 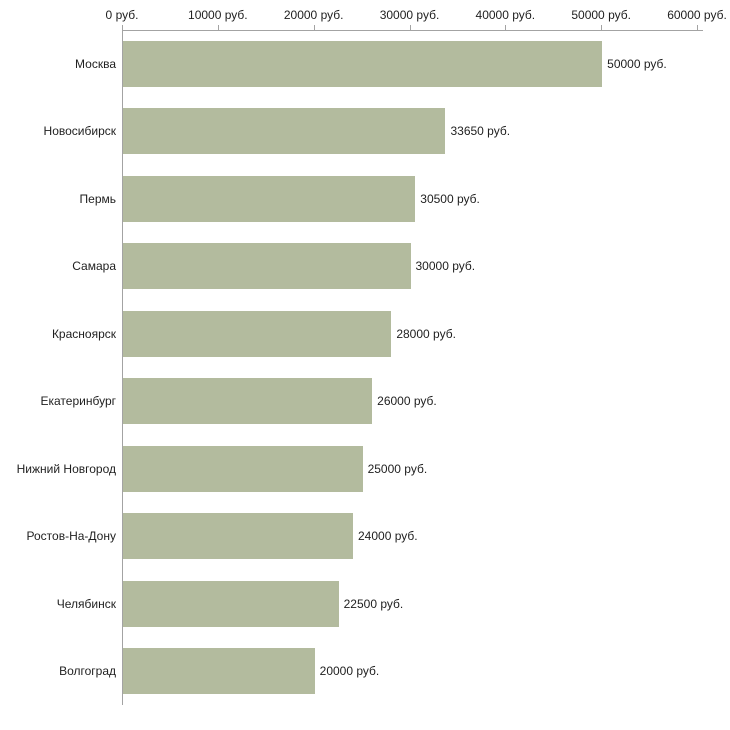 What do you see at coordinates (87, 671) in the screenshot?
I see `category-label: Волгоград` at bounding box center [87, 671].